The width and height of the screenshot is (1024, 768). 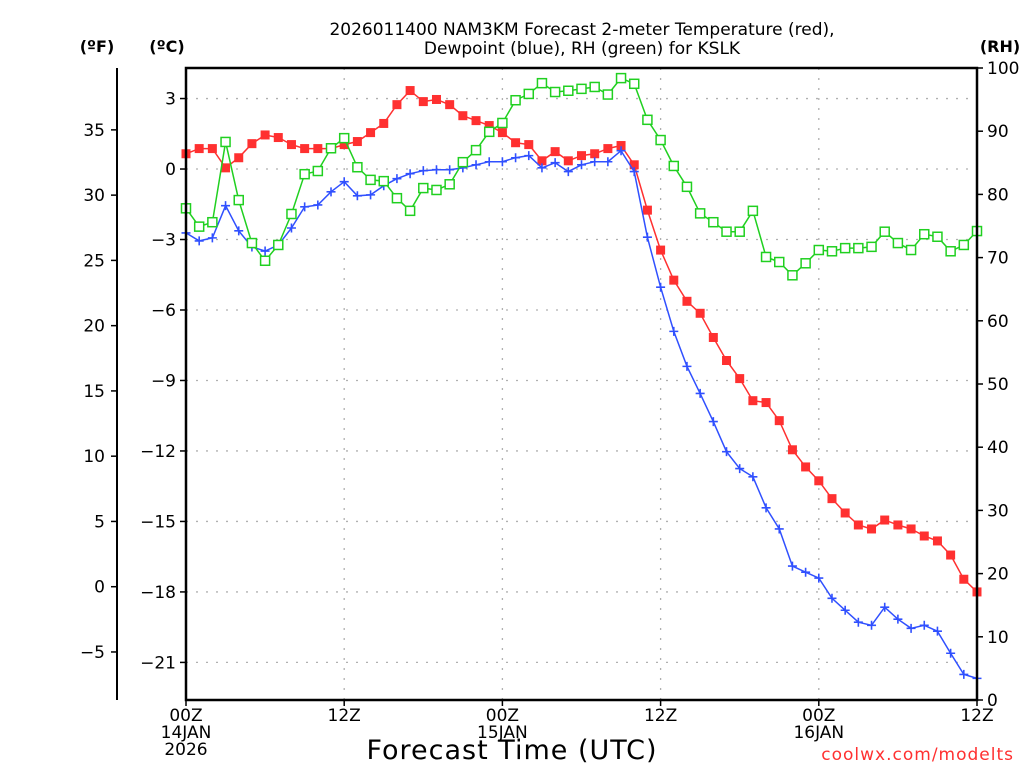 What do you see at coordinates (998, 448) in the screenshot?
I see `rh-tick-label: 40` at bounding box center [998, 448].